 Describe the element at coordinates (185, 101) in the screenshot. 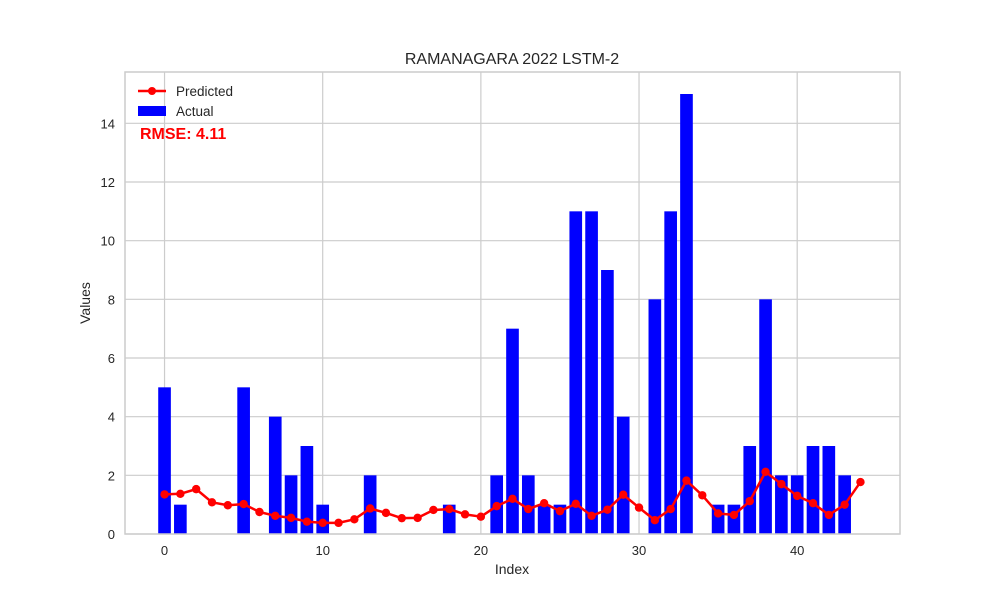

I see `legend: Predicted Actual` at that location.